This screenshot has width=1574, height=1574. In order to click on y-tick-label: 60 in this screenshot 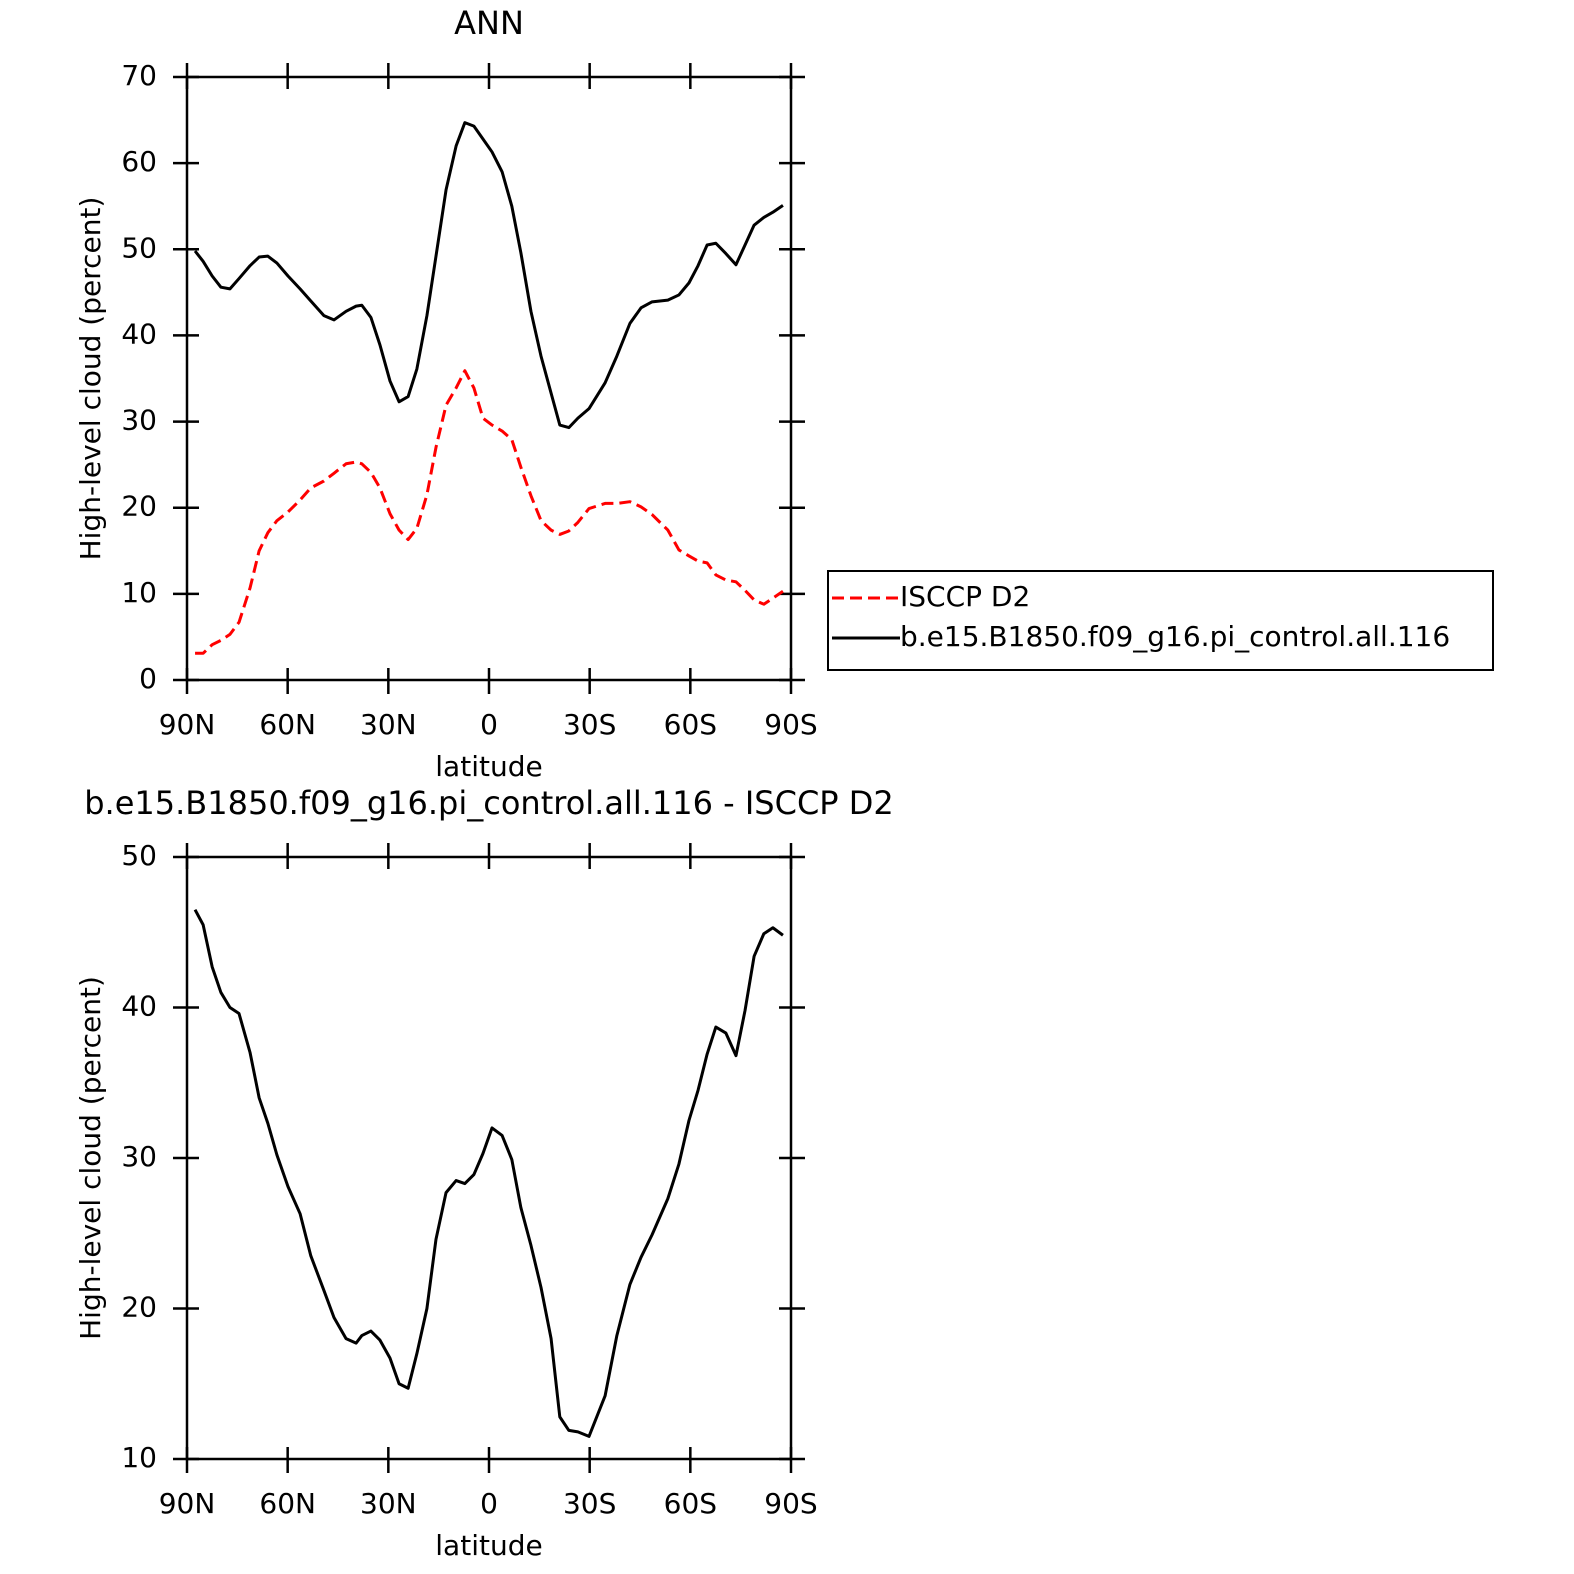, I will do `click(139, 161)`.